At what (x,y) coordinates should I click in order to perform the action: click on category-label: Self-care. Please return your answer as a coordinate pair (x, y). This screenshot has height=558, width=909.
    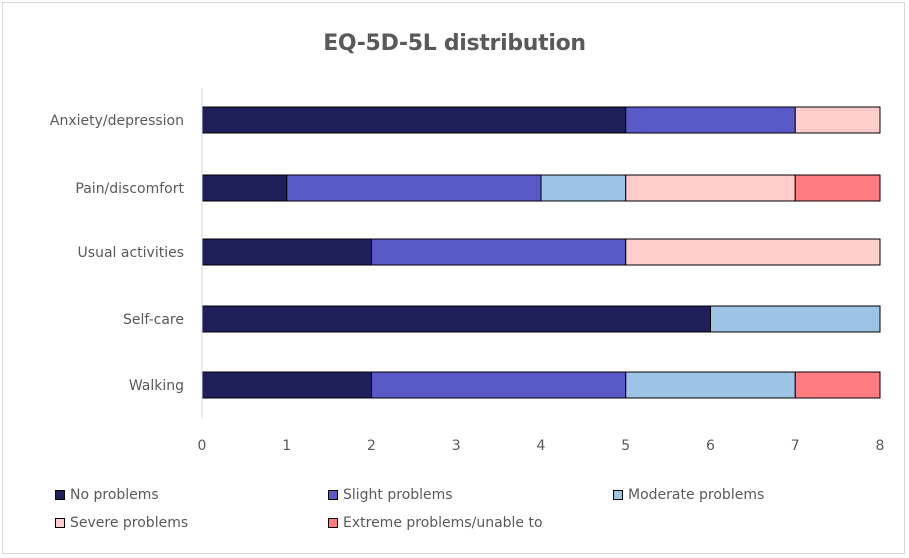
    Looking at the image, I should click on (153, 320).